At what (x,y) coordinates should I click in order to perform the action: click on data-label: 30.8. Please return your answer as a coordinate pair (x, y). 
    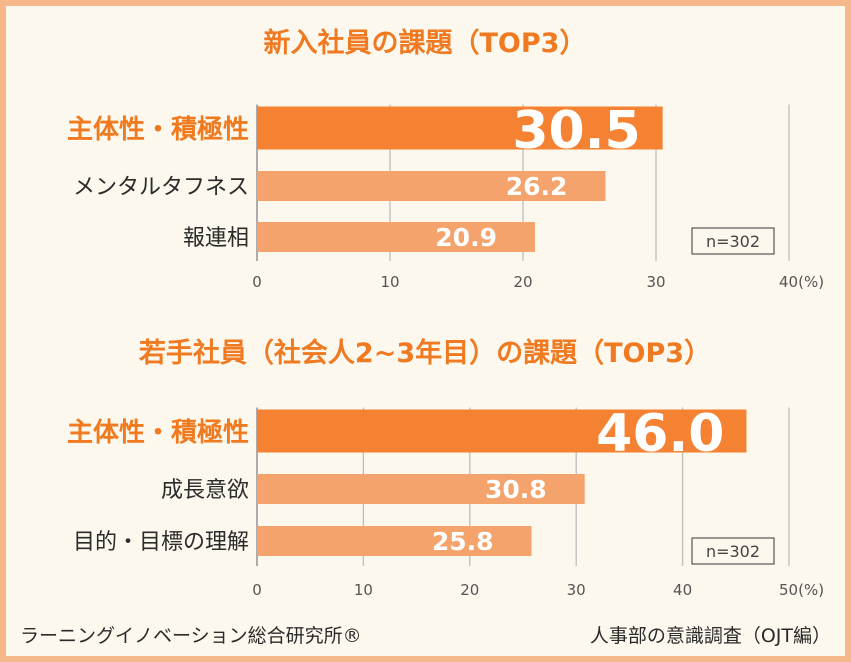
    Looking at the image, I should click on (516, 489).